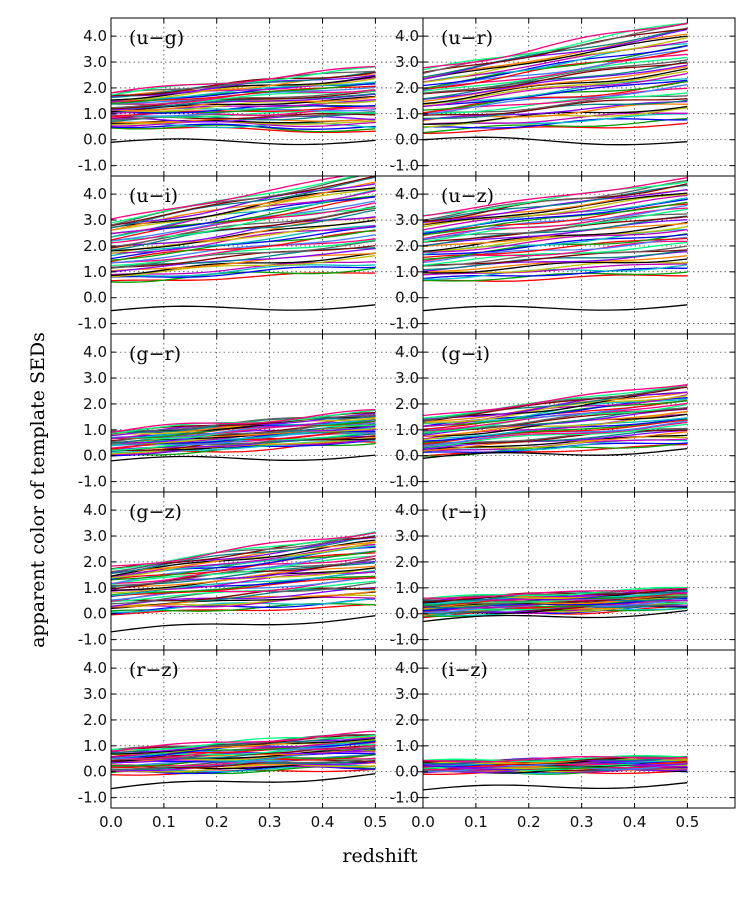  I want to click on panel-6: -1.0 0.0 1.0 2.0 3.0 4.0 (g−i), so click(563, 413).